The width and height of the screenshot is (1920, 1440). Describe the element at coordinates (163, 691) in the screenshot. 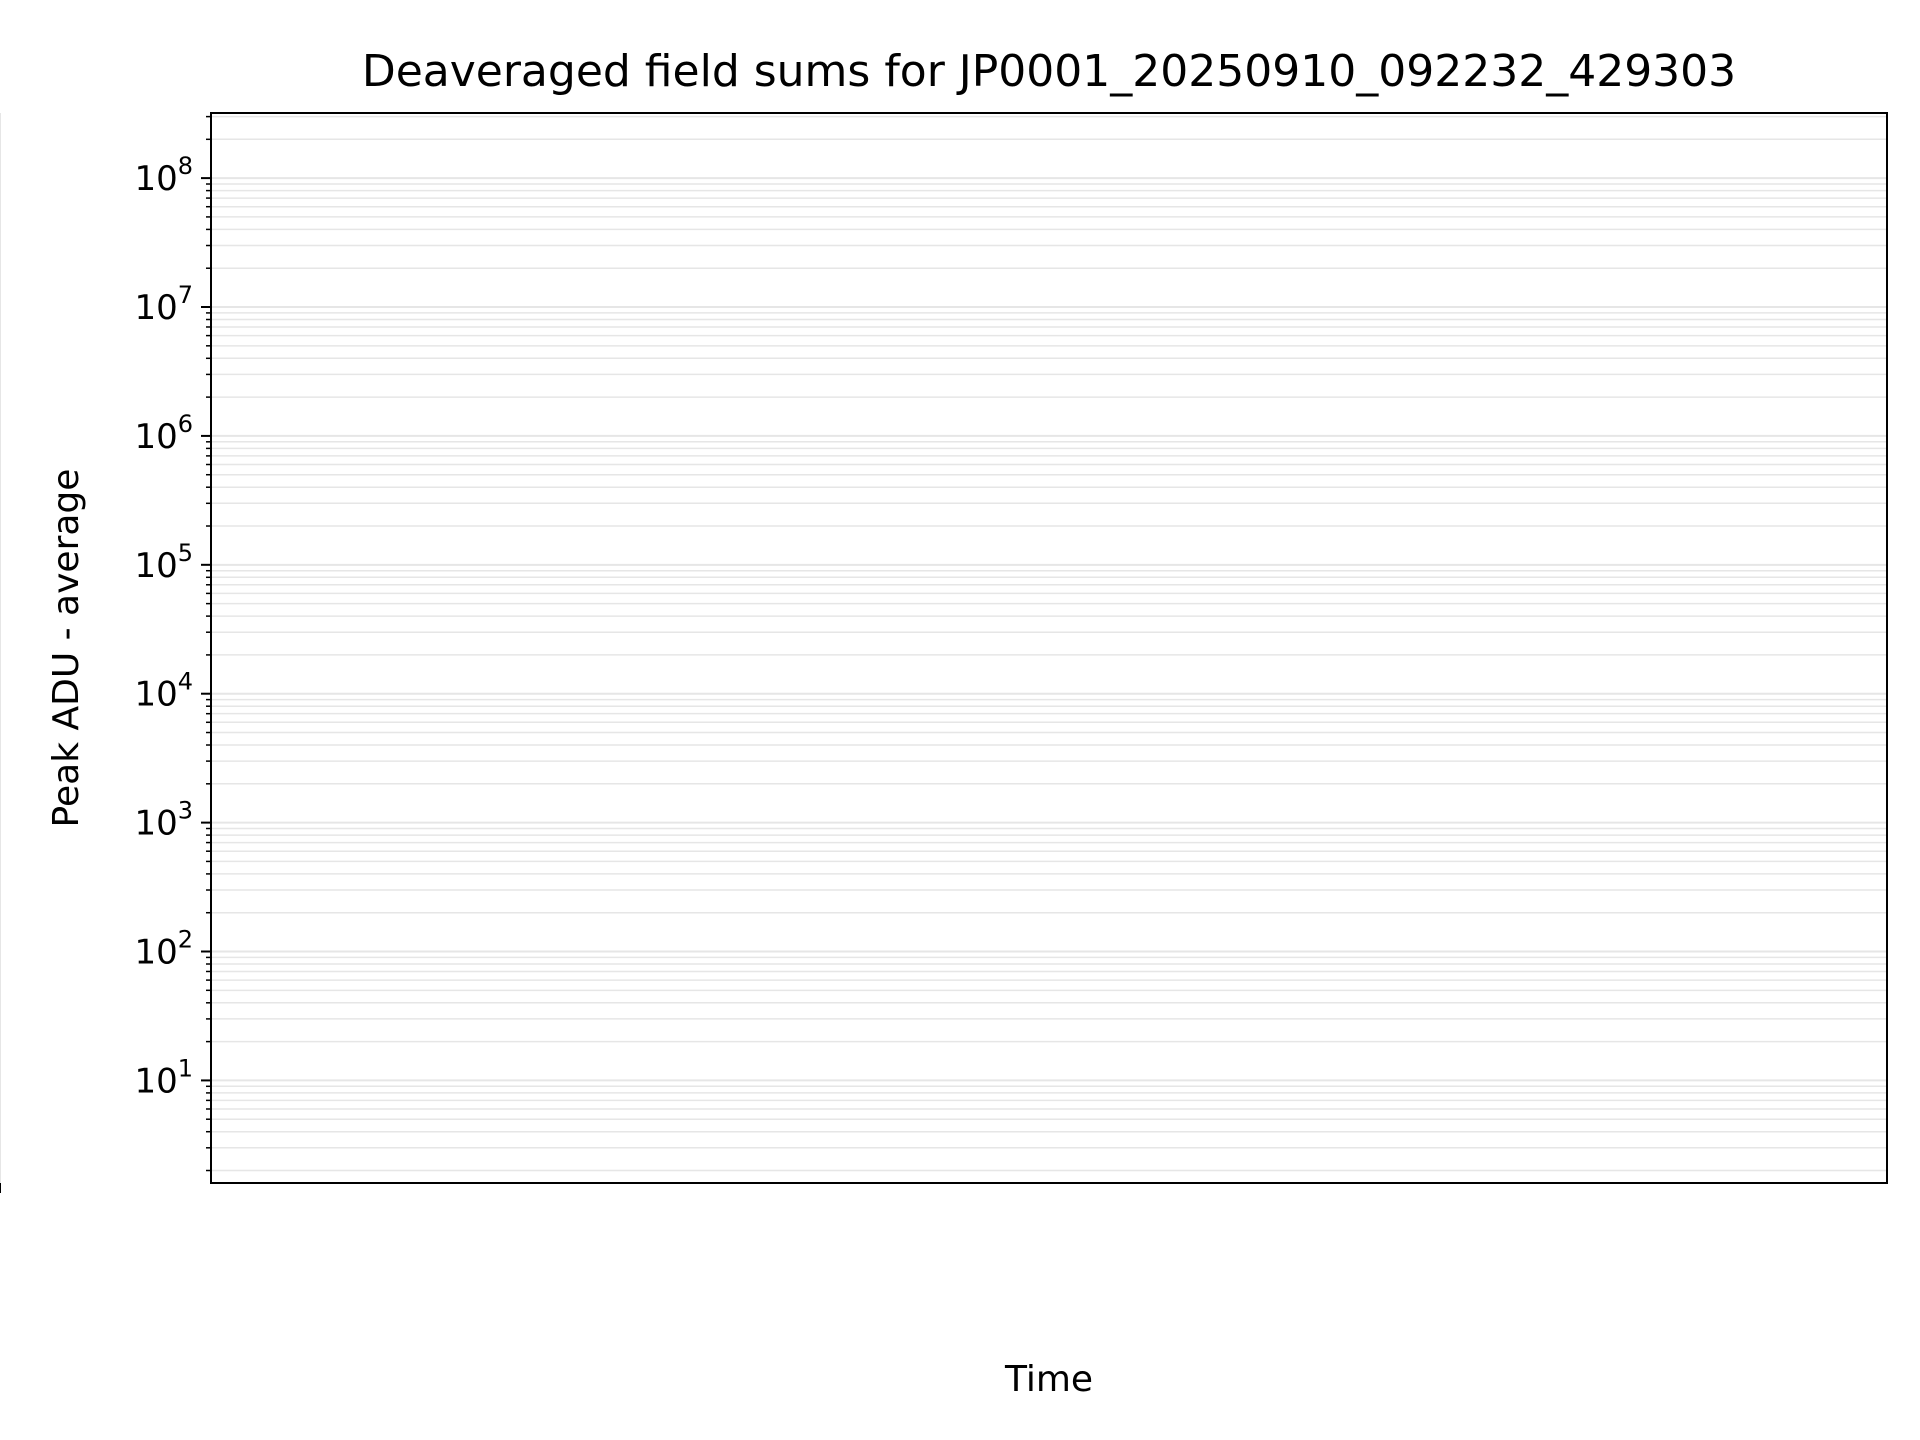

I see `y-tick-label: 10⁴` at that location.